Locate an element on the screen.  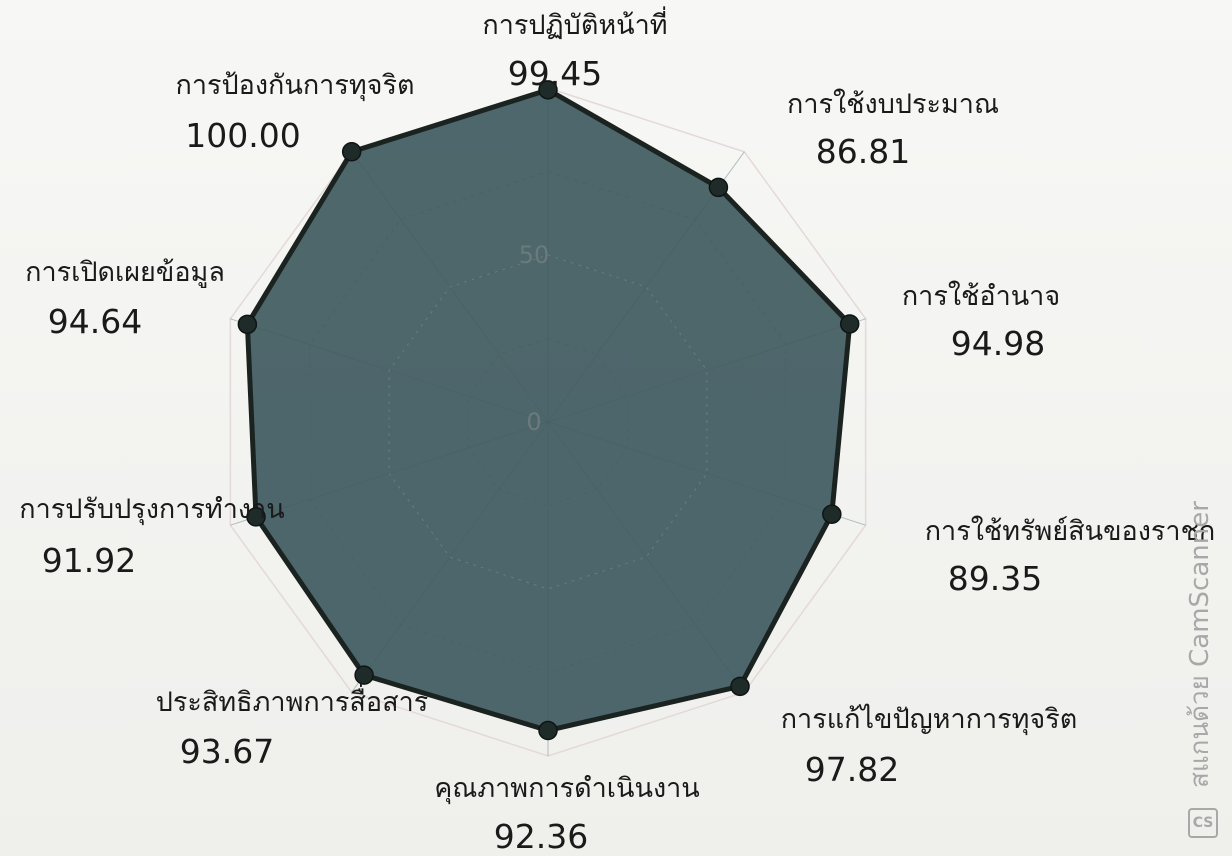
axis-value-label: 100.00 is located at coordinates (242, 135).